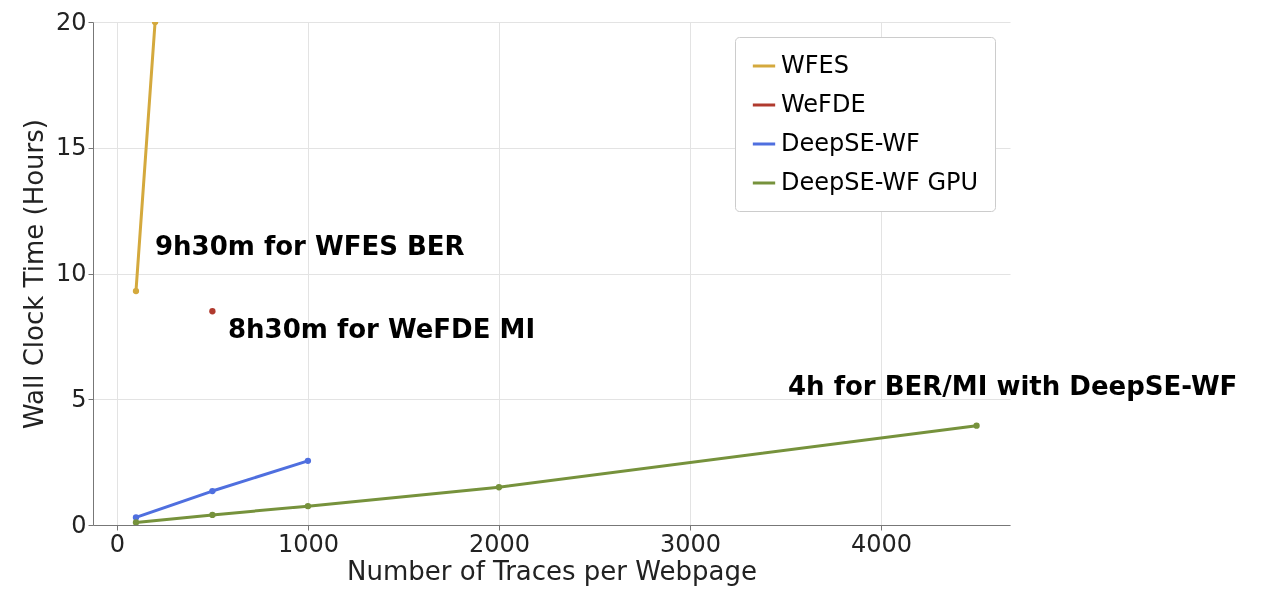 The width and height of the screenshot is (1270, 596). I want to click on annotation: 4h for BER/MI with DeepSE-WF, so click(1013, 386).